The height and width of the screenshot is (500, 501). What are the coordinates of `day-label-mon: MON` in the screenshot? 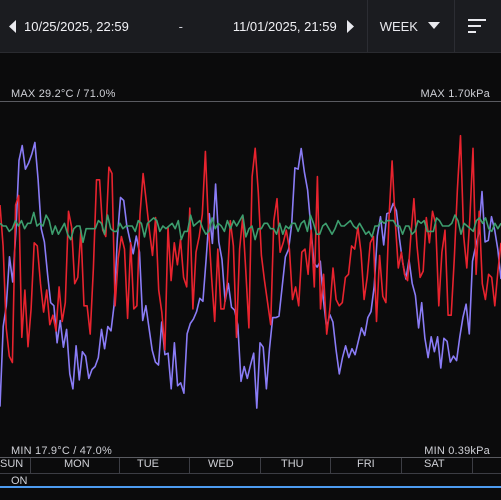 It's located at (77, 464).